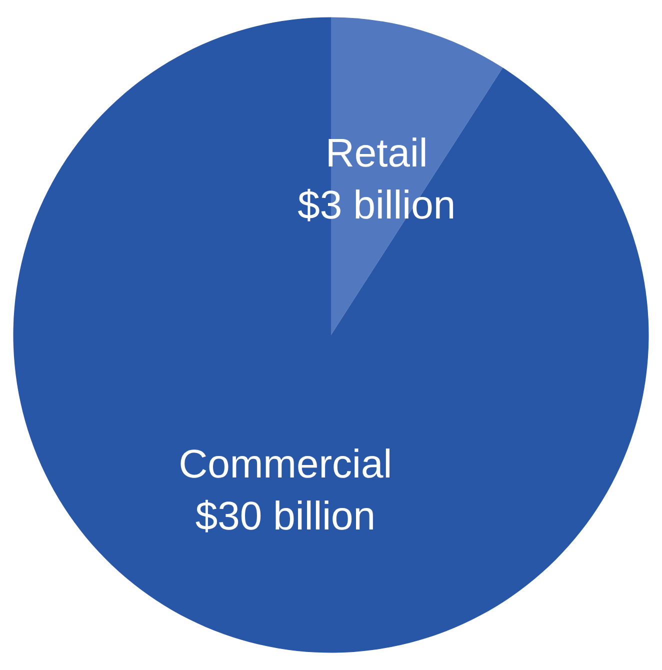 The image size is (662, 670). I want to click on slice-label: Commercial, so click(285, 464).